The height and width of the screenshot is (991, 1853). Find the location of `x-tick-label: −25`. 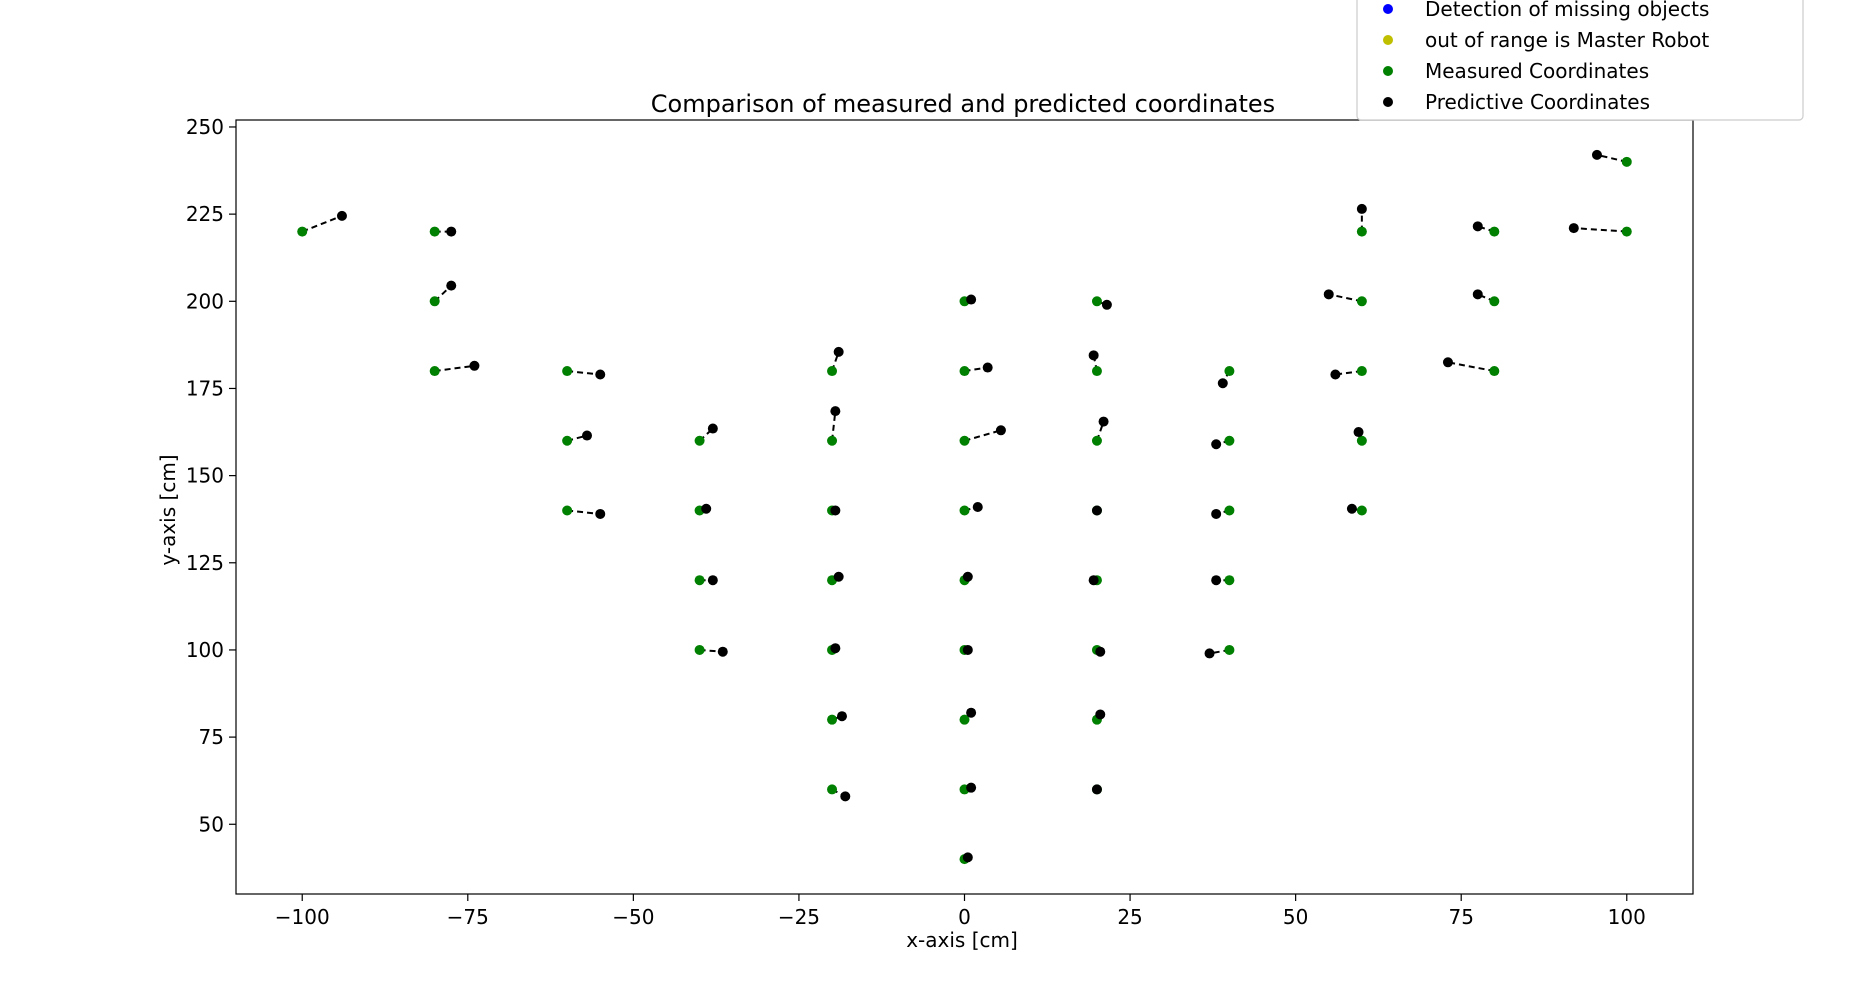

x-tick-label: −25 is located at coordinates (799, 917).